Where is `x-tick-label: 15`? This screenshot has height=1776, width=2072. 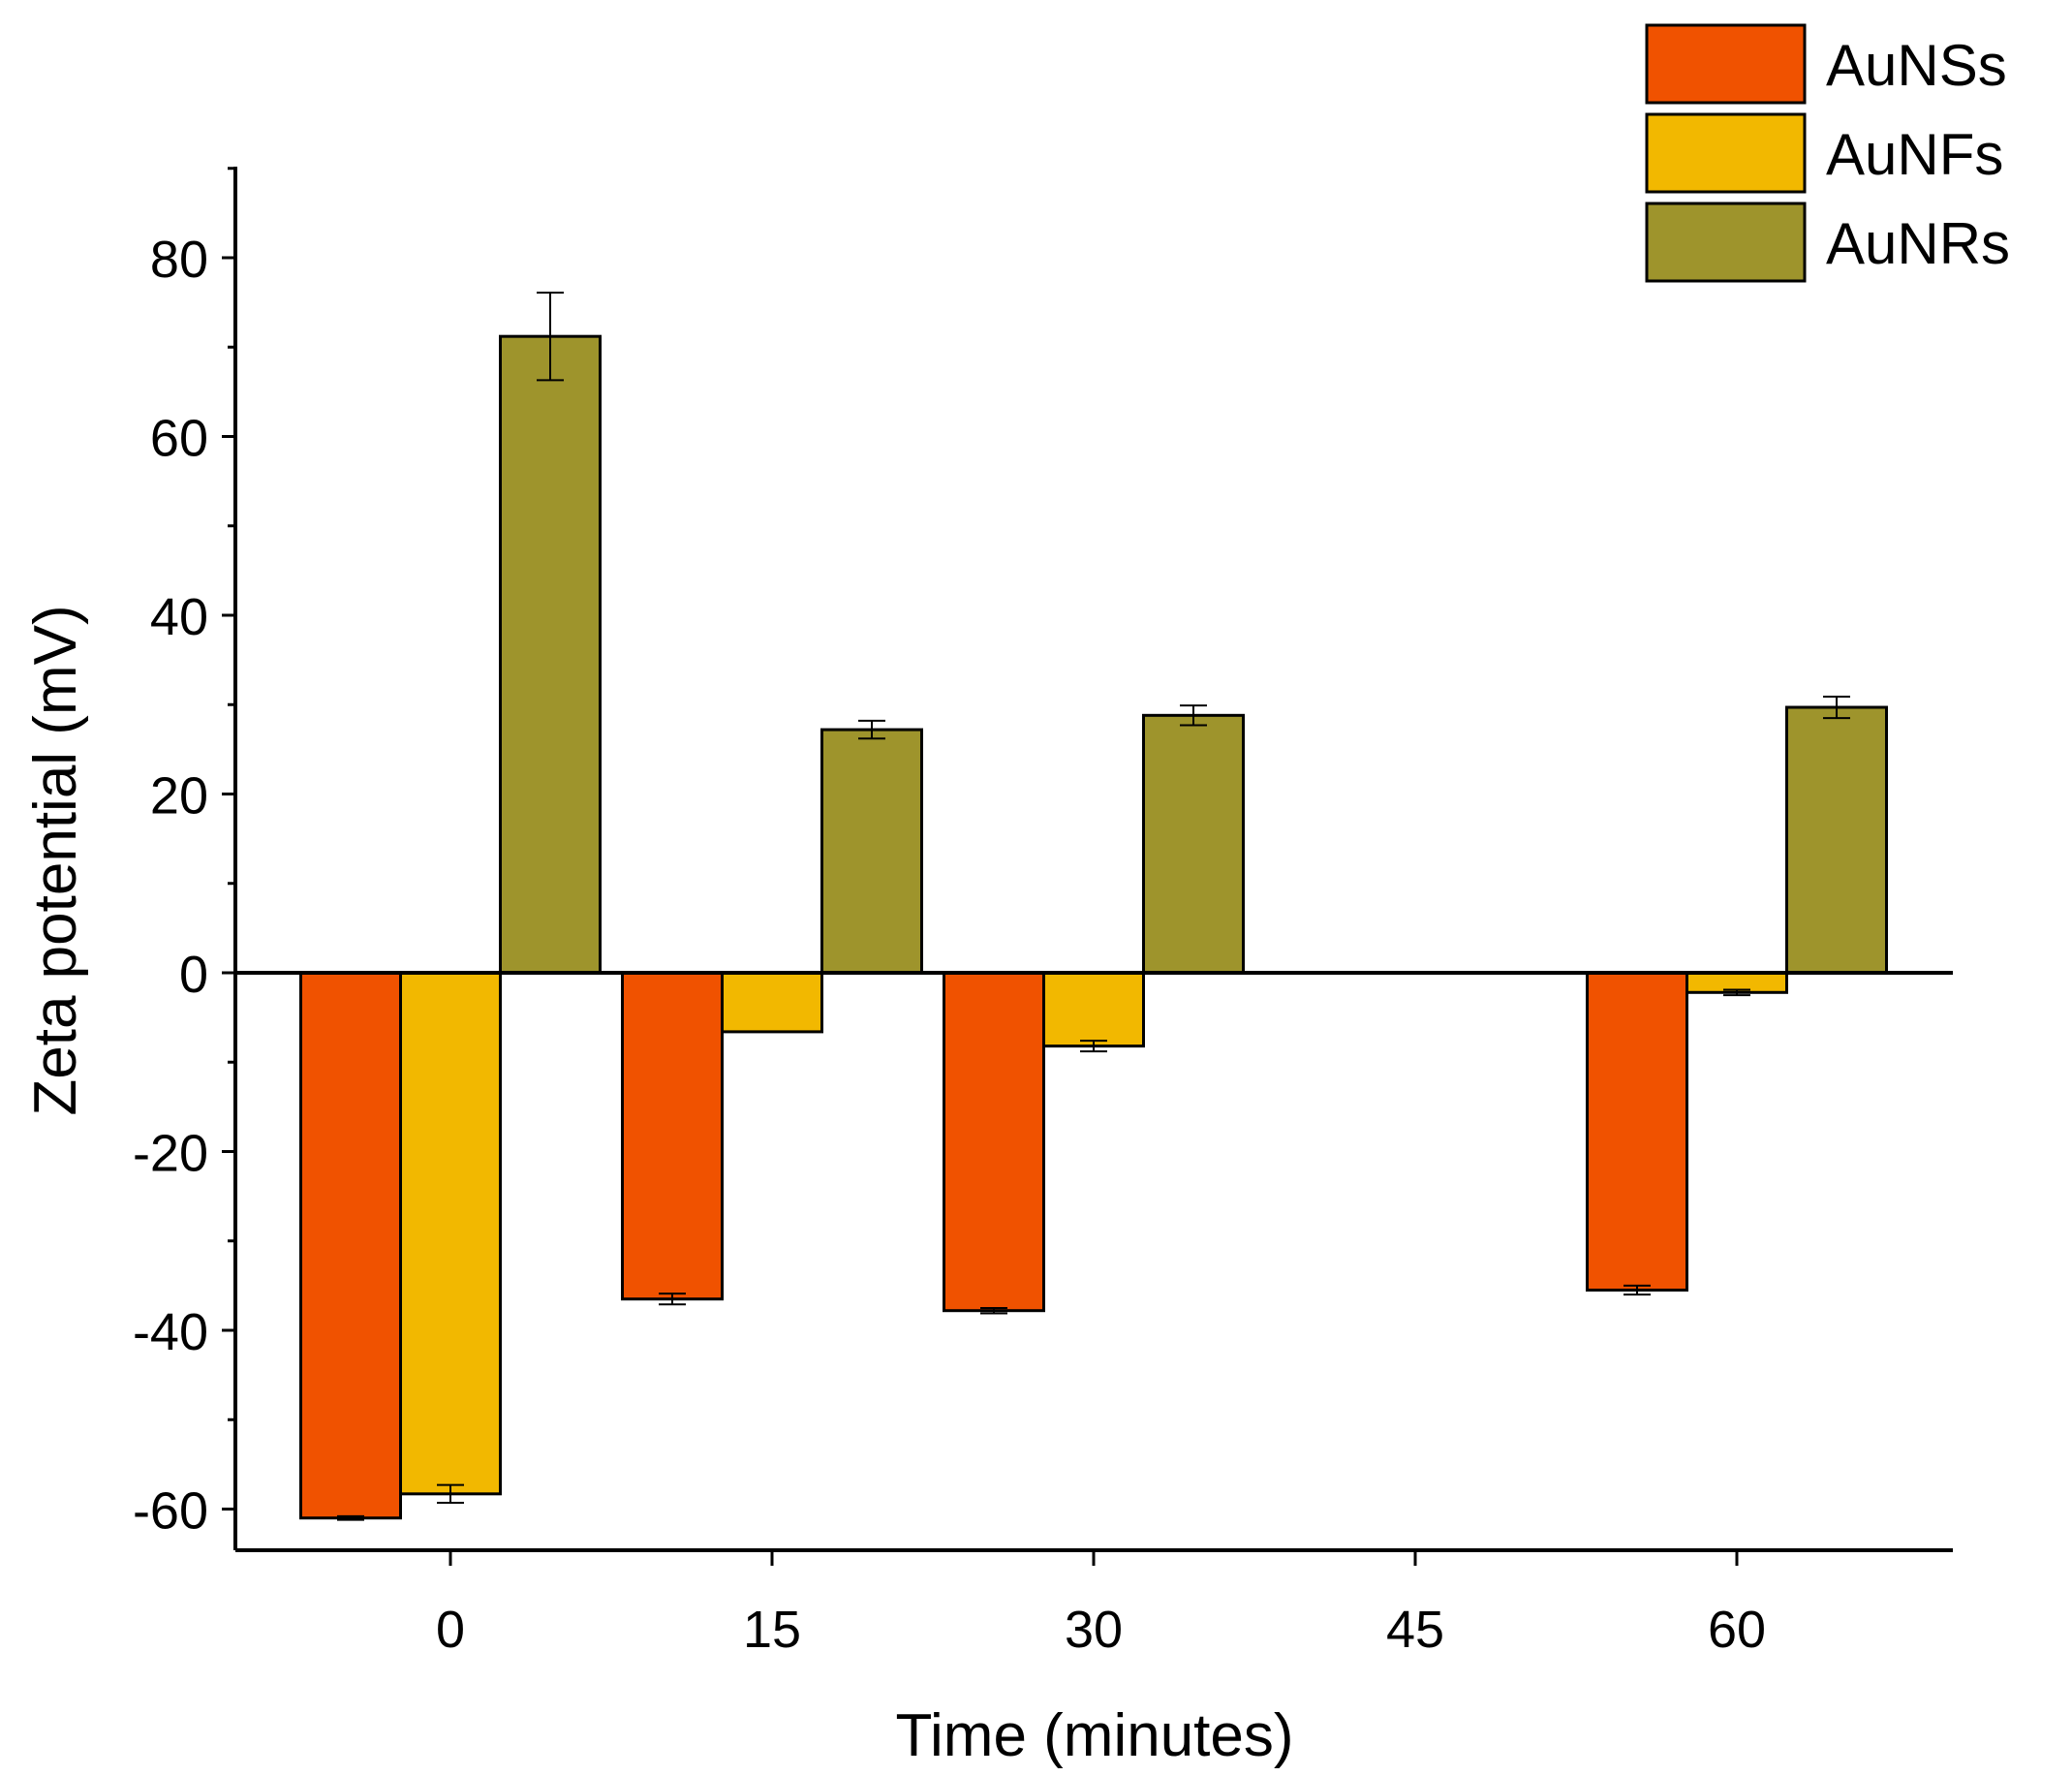 x-tick-label: 15 is located at coordinates (772, 1630).